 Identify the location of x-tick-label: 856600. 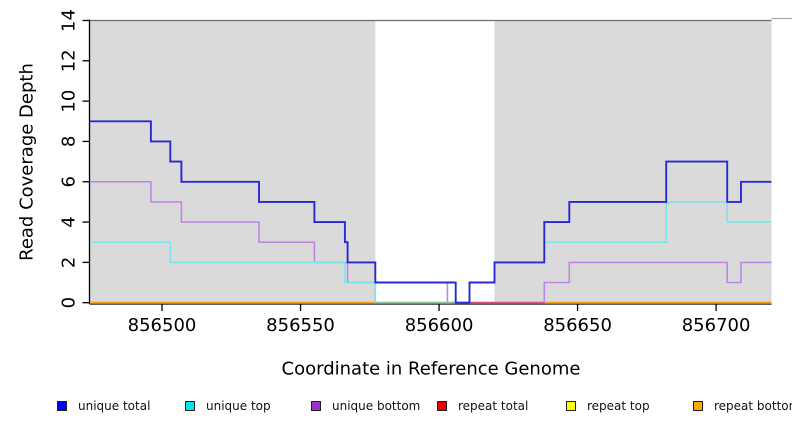
(439, 325).